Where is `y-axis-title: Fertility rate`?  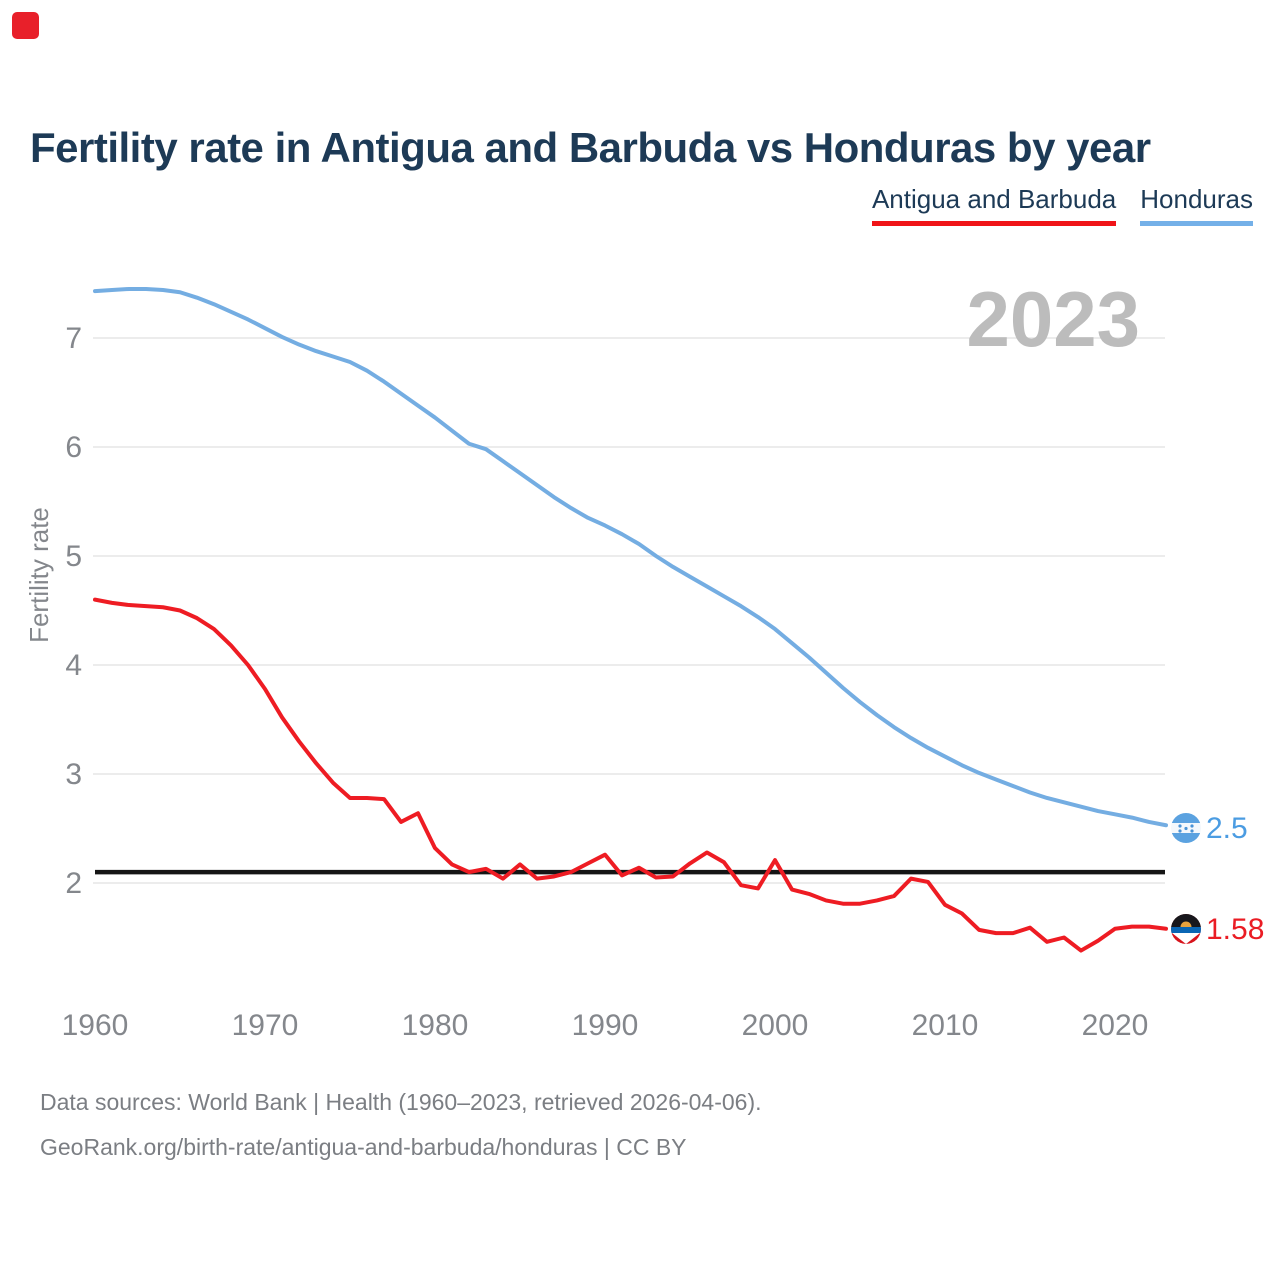 y-axis-title: Fertility rate is located at coordinates (39, 575).